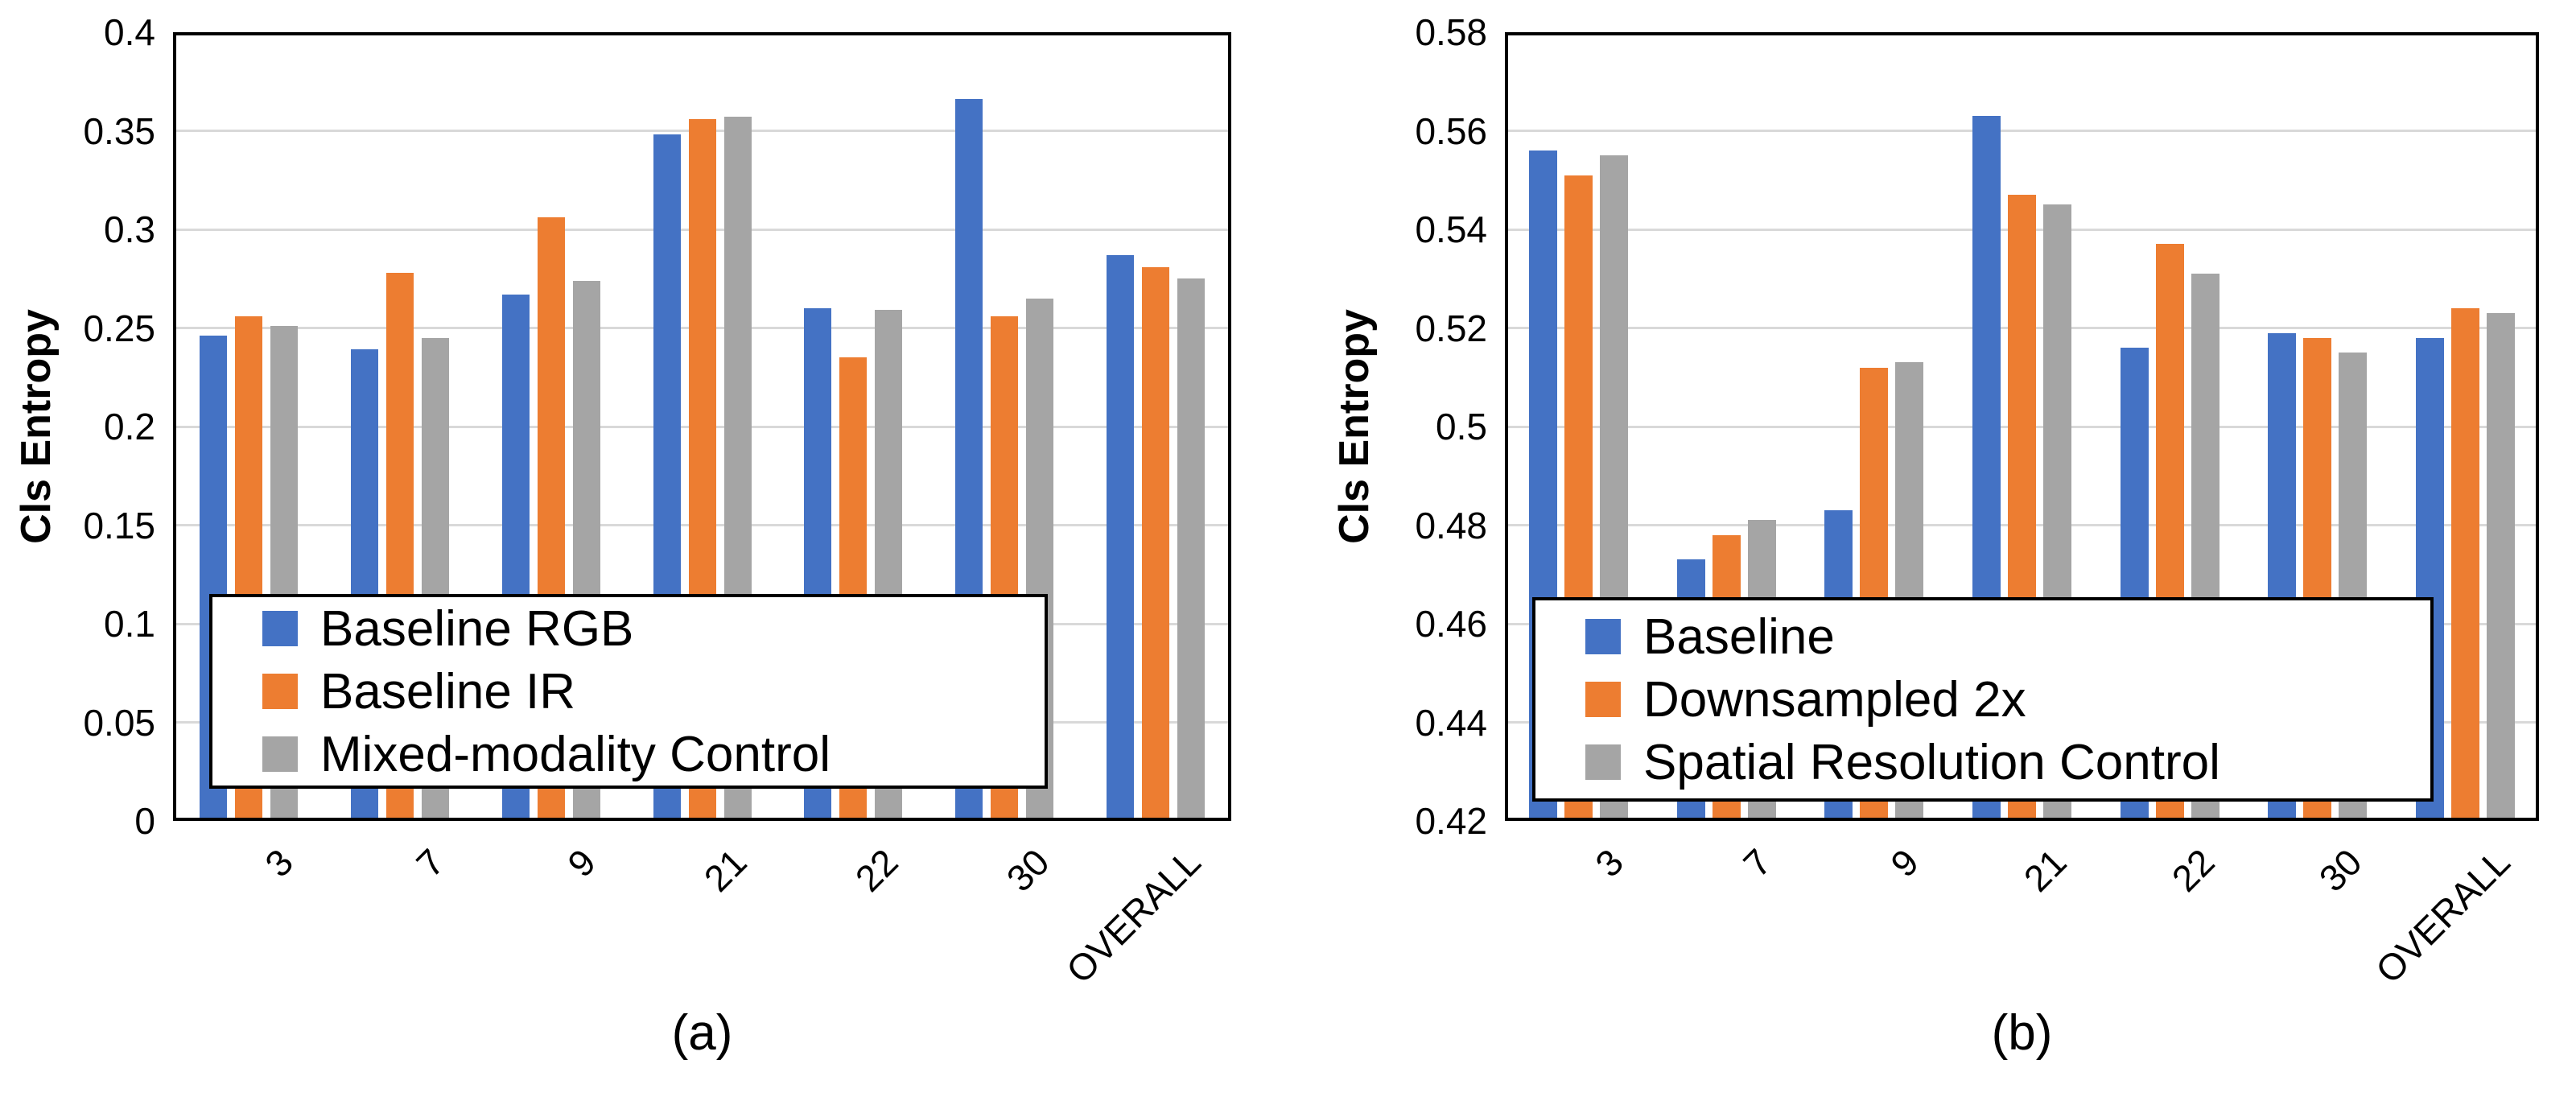 The width and height of the screenshot is (2576, 1101). I want to click on y-tick-label: 0.4, so click(129, 32).